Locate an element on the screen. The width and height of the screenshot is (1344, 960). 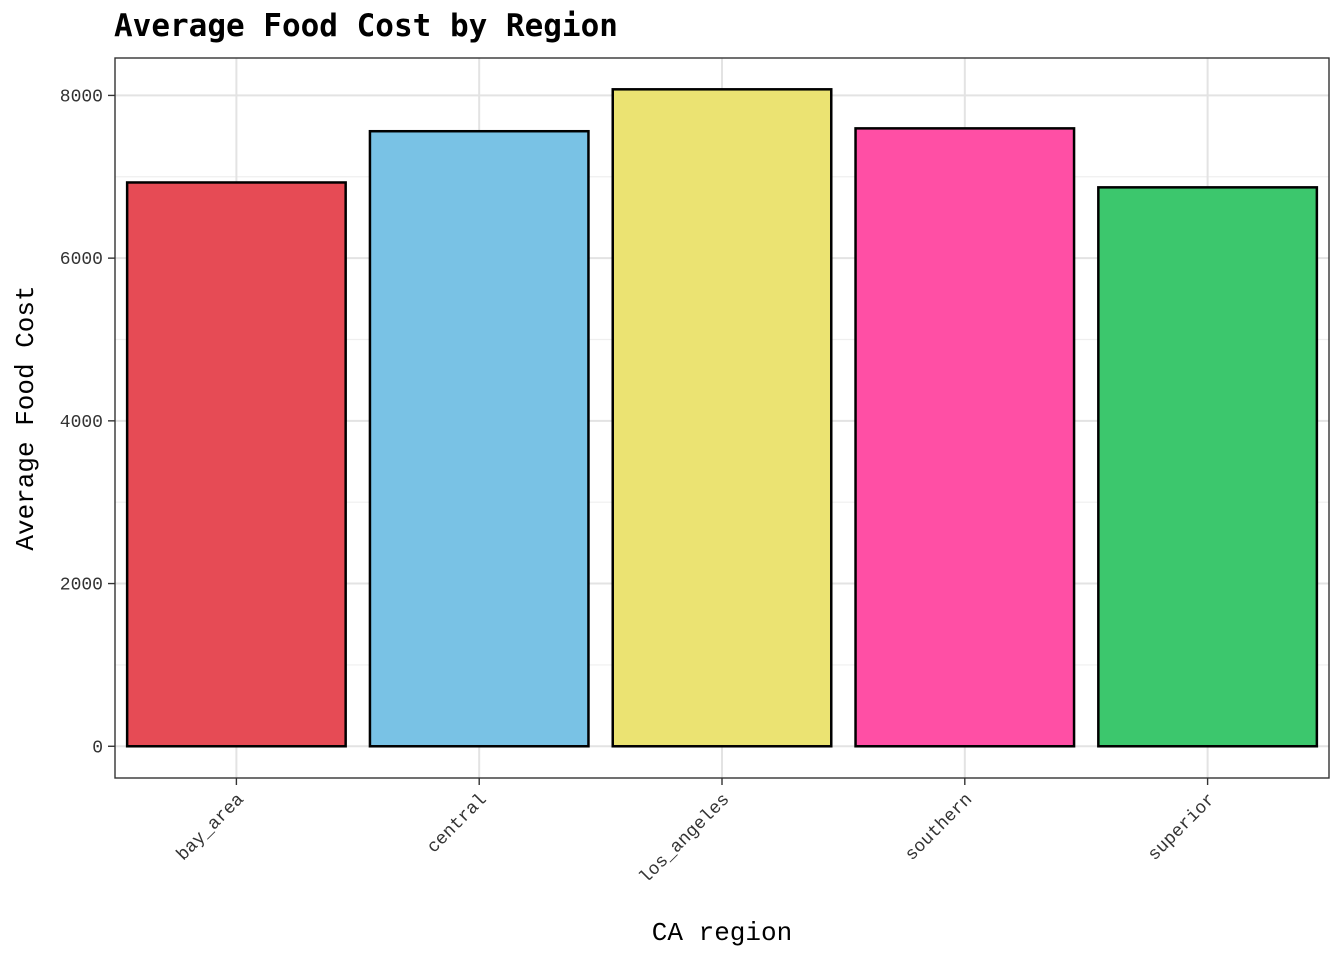
x-tick-label: superior is located at coordinates (1182, 827).